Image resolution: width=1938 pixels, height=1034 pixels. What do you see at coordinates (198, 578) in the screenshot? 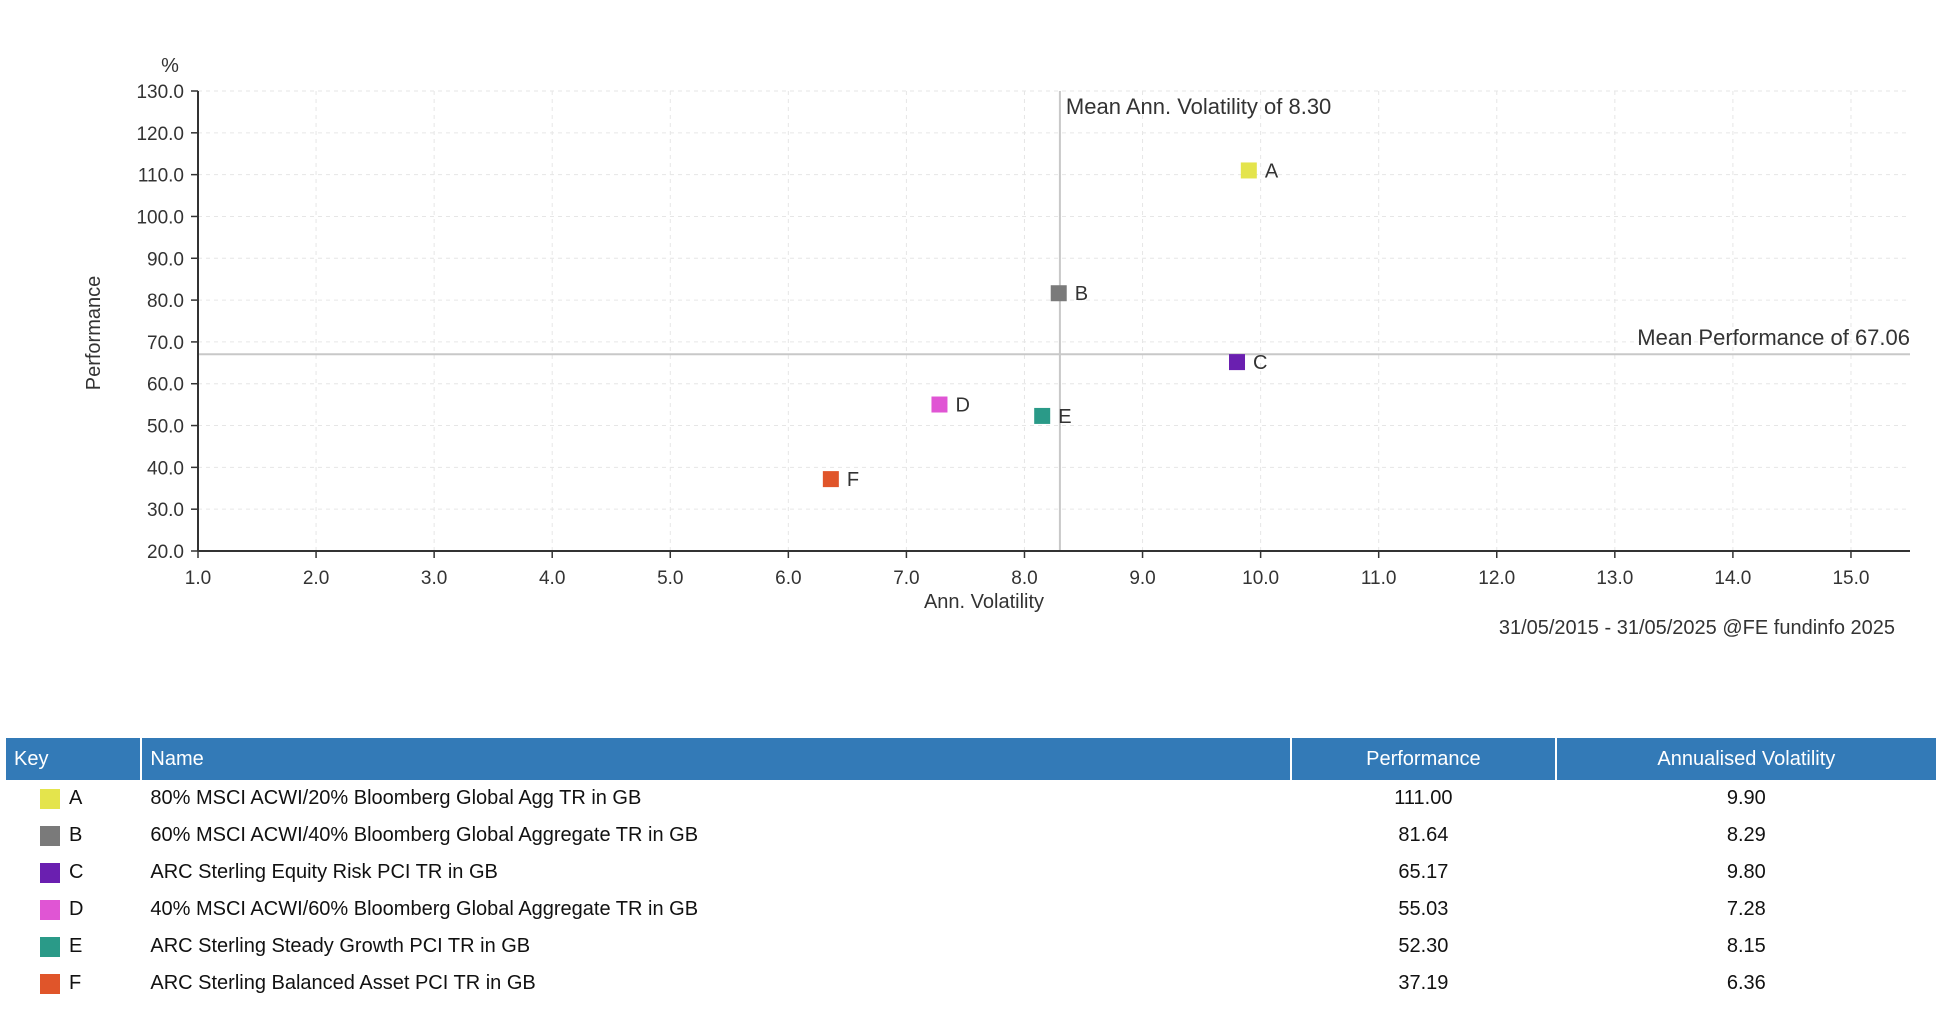
I see `x-tick-label: 1.0` at bounding box center [198, 578].